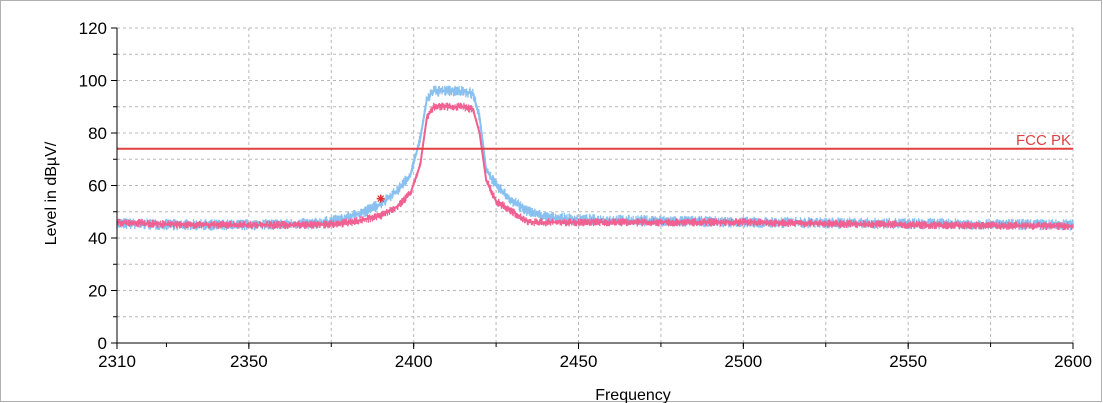 Image resolution: width=1103 pixels, height=403 pixels. I want to click on x-tick-label: 2500, so click(743, 361).